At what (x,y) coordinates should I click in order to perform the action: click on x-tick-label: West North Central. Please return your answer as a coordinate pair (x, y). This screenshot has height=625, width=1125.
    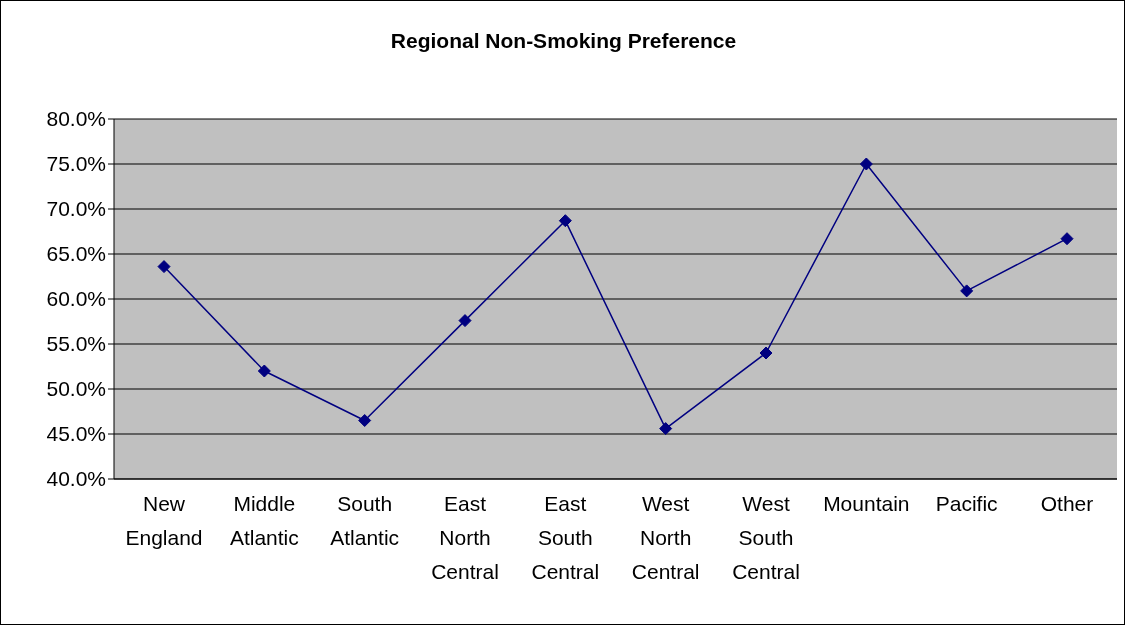
    Looking at the image, I should click on (665, 537).